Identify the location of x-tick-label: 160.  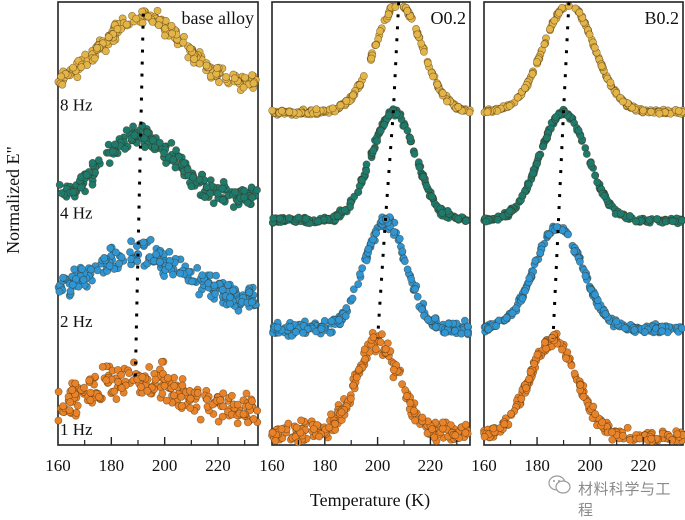
(484, 465).